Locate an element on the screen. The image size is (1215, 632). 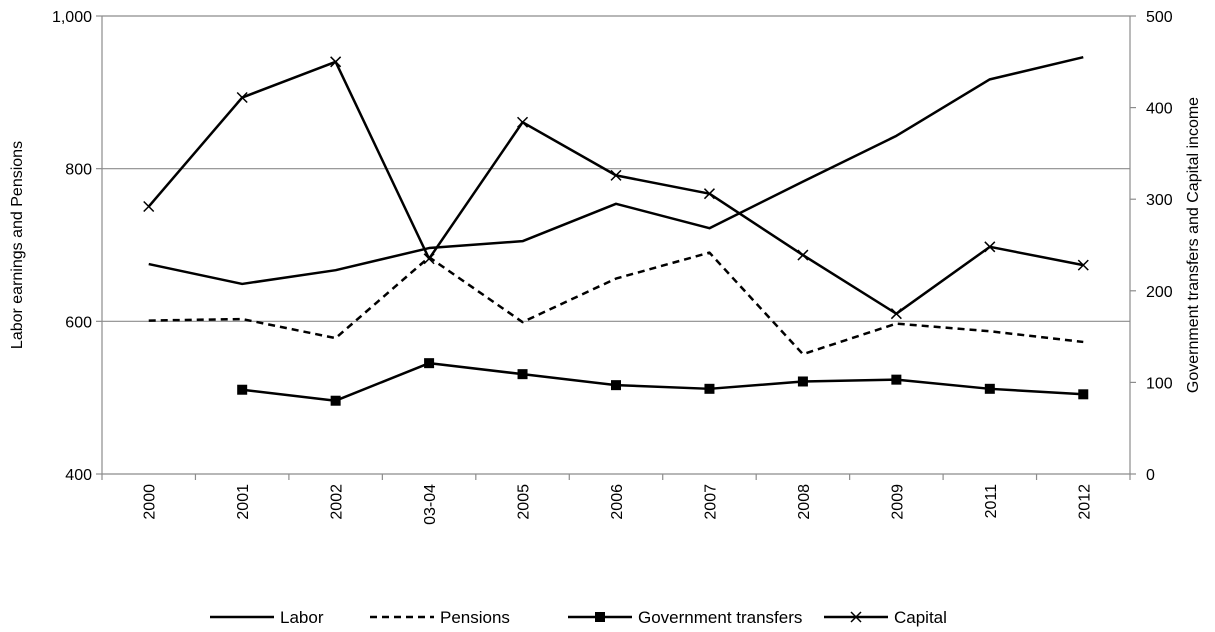
x-tick-label: 2002 is located at coordinates (337, 502).